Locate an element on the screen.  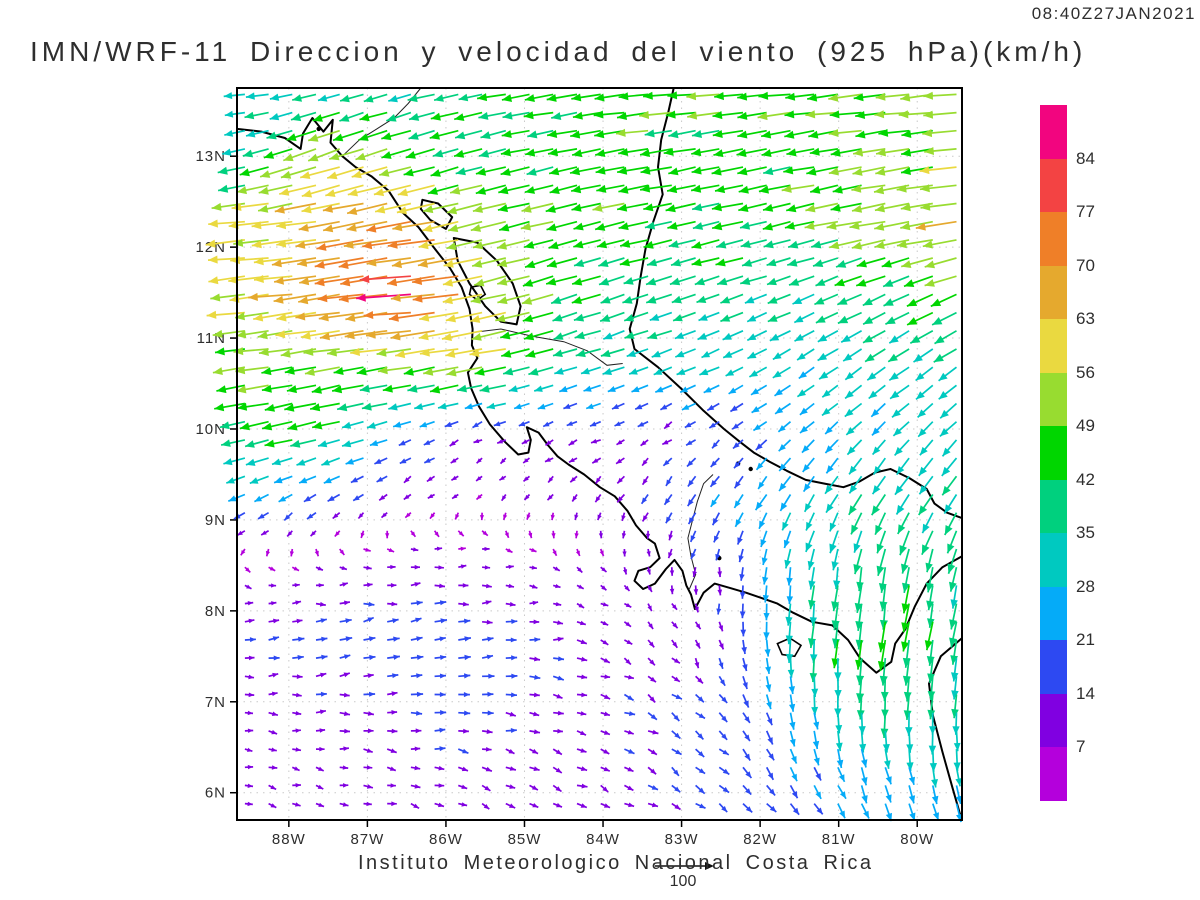
country-border is located at coordinates (700, 532).